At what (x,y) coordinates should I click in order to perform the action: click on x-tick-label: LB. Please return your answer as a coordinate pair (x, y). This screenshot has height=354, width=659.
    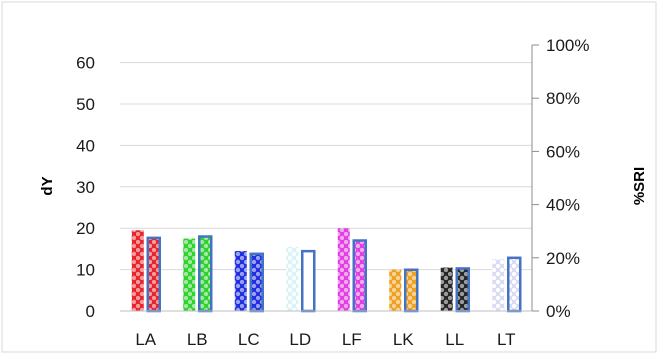
    Looking at the image, I should click on (197, 339).